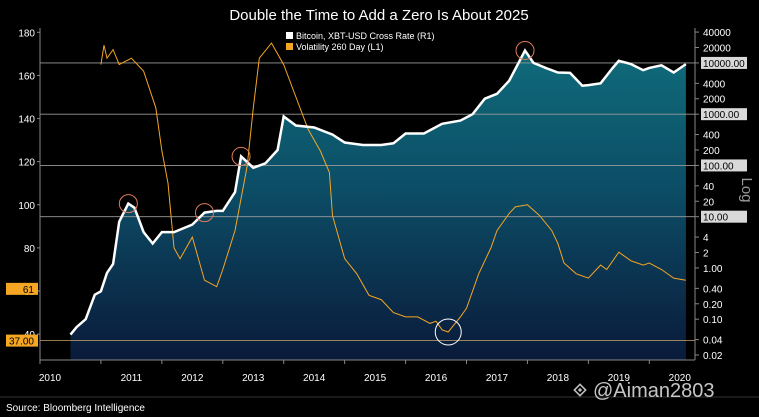  Describe the element at coordinates (365, 36) in the screenshot. I see `legend-label-bitcoin: Bitcoin, XBT-USD Cross Rate (R1)` at that location.